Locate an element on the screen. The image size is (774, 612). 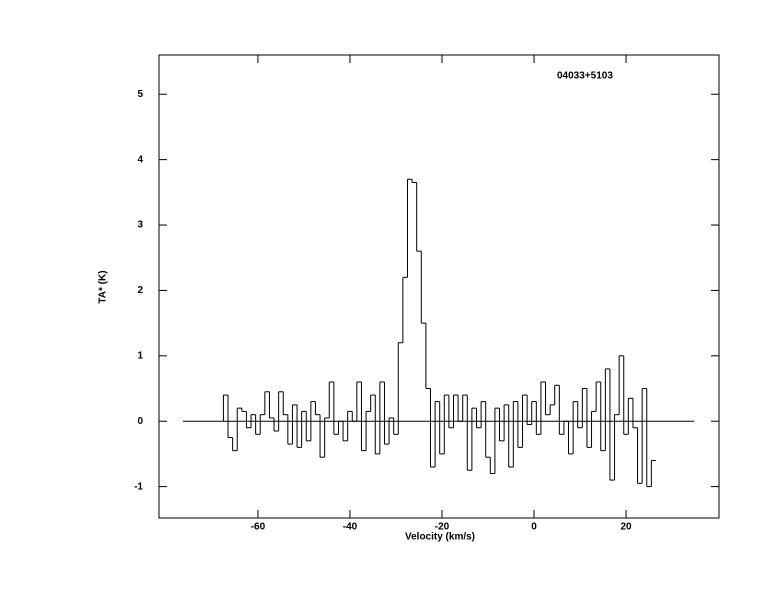
y-tick-label: 4 is located at coordinates (140, 159).